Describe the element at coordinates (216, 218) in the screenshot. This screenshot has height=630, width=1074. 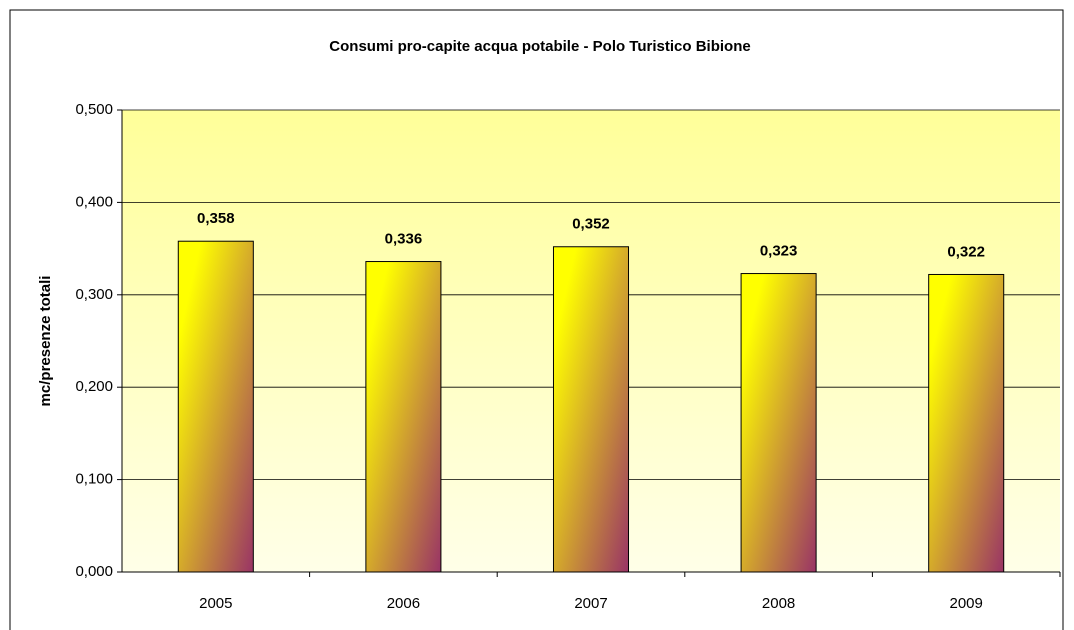
I see `data-label: 0,358` at that location.